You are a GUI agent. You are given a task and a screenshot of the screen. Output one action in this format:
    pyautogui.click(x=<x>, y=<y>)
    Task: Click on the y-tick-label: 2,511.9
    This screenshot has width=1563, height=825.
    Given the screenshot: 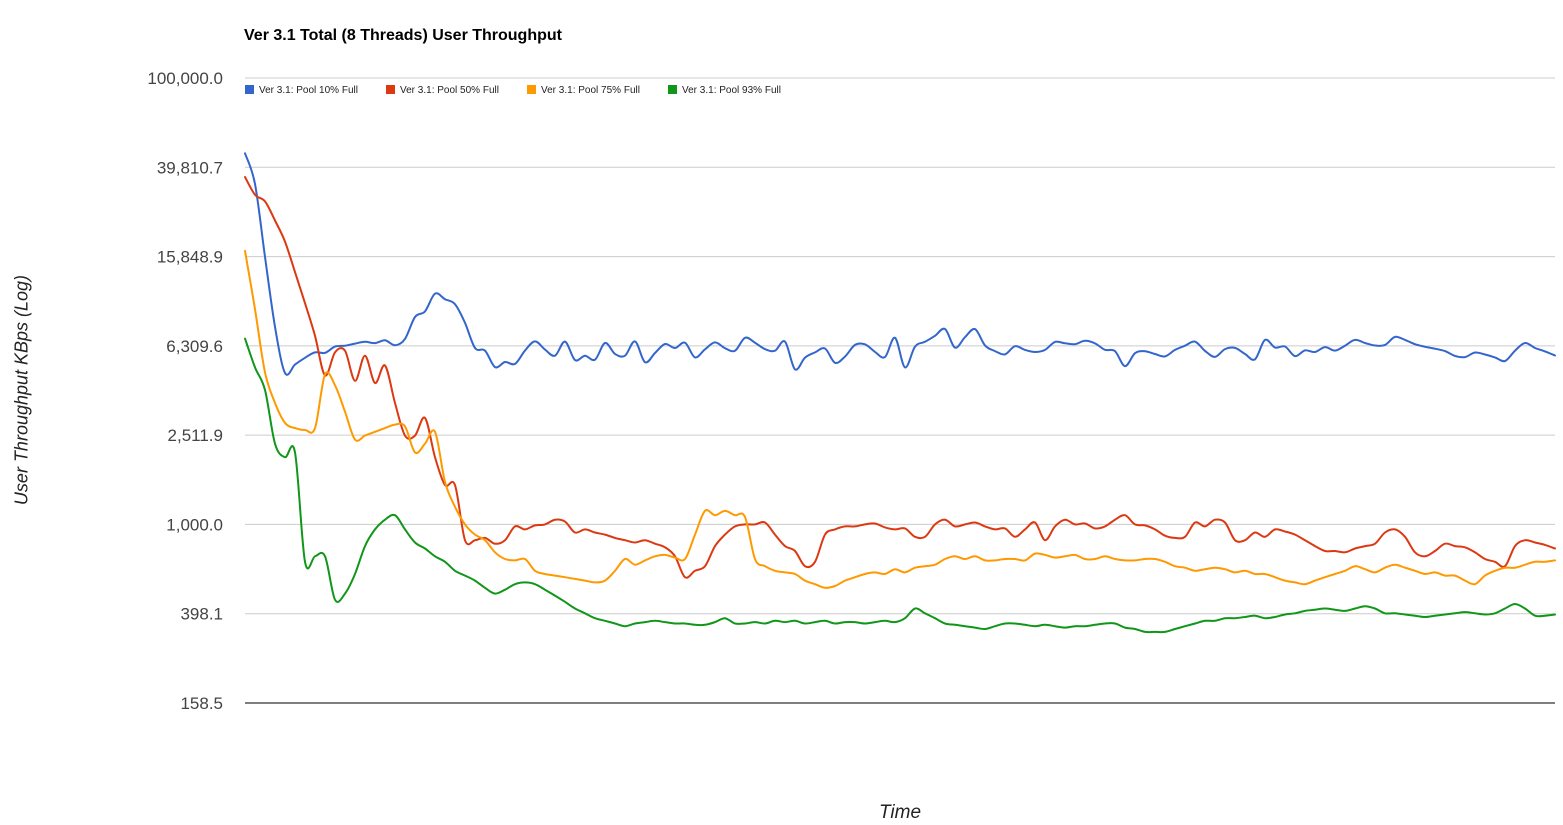 What is the action you would take?
    pyautogui.click(x=195, y=435)
    